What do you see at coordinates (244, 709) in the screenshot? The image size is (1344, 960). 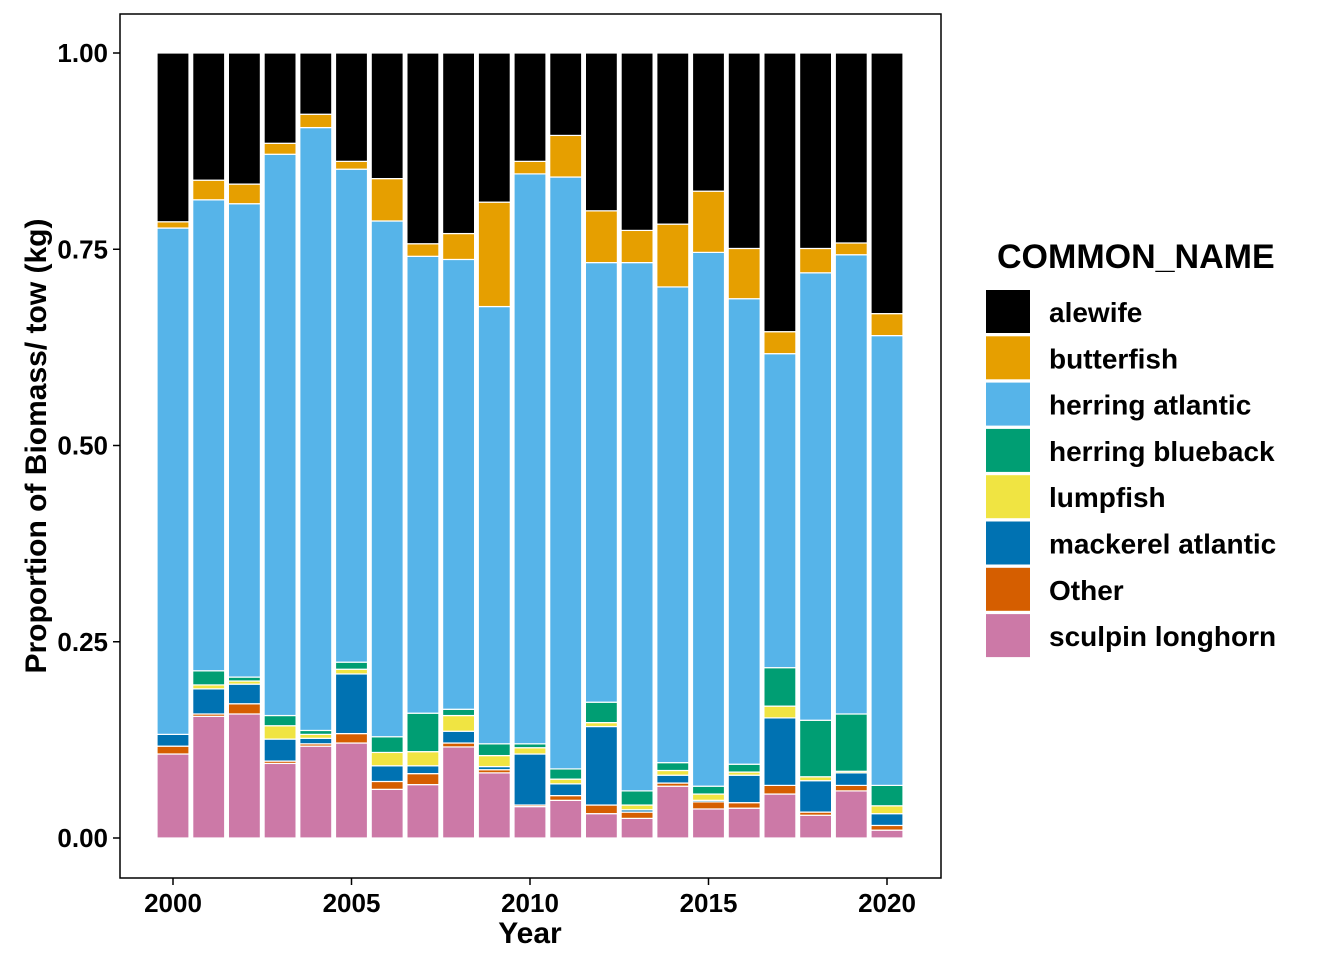 I see `bar-segment-other-2002` at bounding box center [244, 709].